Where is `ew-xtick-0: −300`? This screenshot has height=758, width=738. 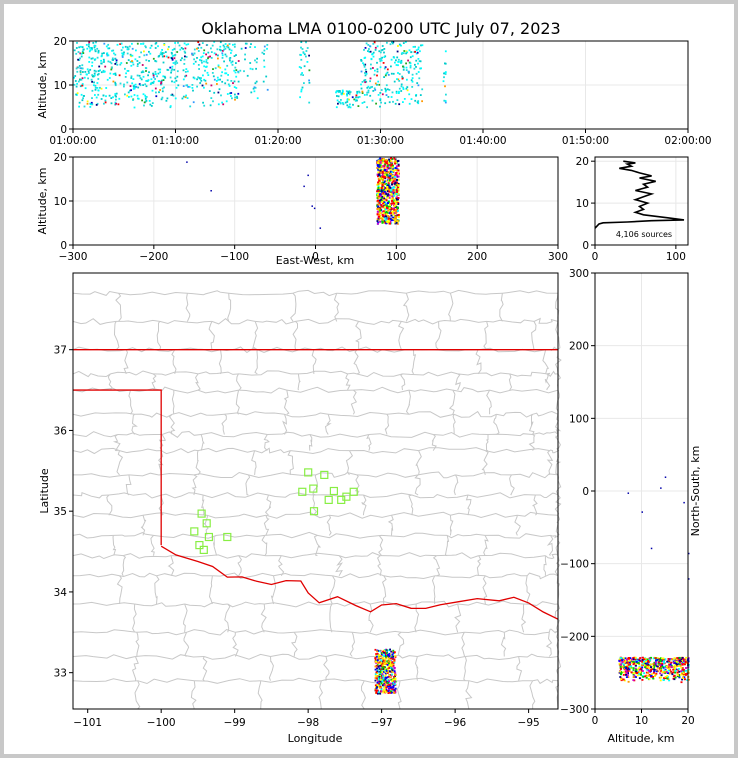
ew-xtick-0: −300 is located at coordinates (73, 257).